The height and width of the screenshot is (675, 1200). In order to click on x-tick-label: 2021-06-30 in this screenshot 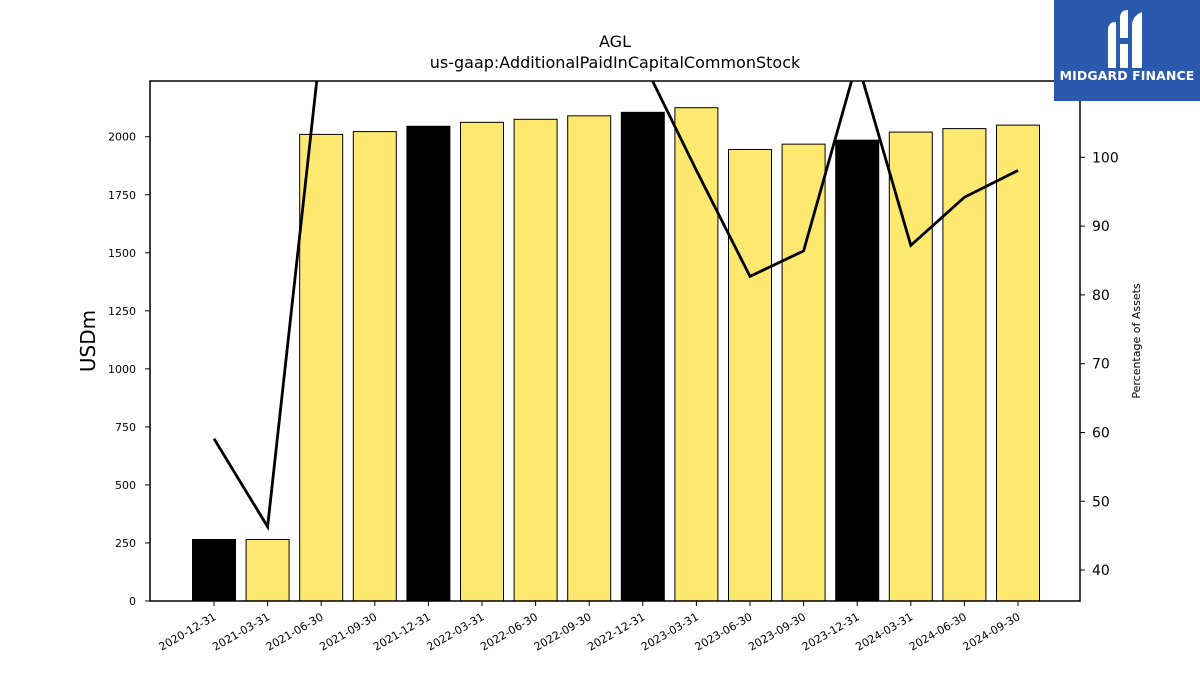, I will do `click(295, 631)`.